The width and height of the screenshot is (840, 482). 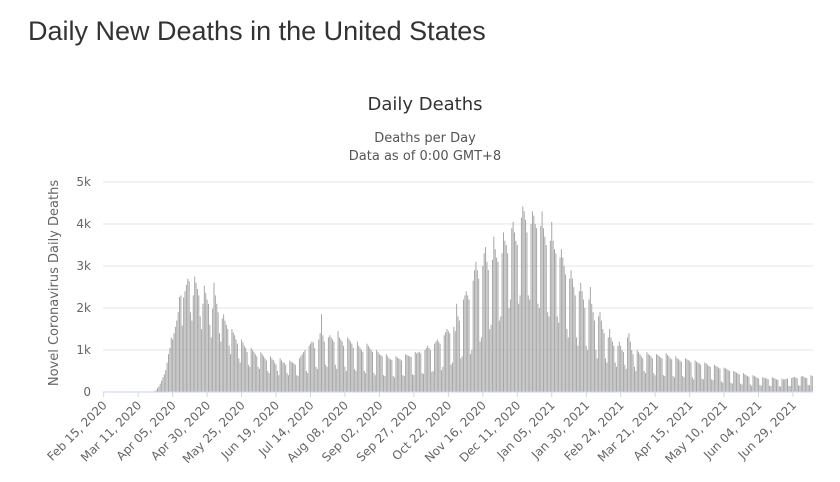 I want to click on x-tick-label: Feb 15, 2020, so click(x=76, y=430).